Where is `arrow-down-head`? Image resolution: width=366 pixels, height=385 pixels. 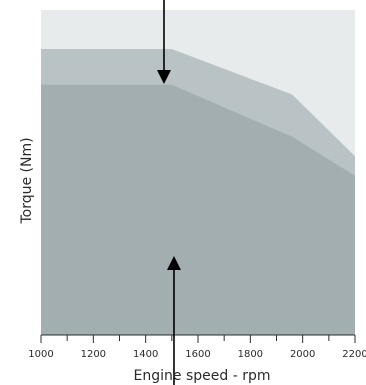
arrow-down-head is located at coordinates (163, 77).